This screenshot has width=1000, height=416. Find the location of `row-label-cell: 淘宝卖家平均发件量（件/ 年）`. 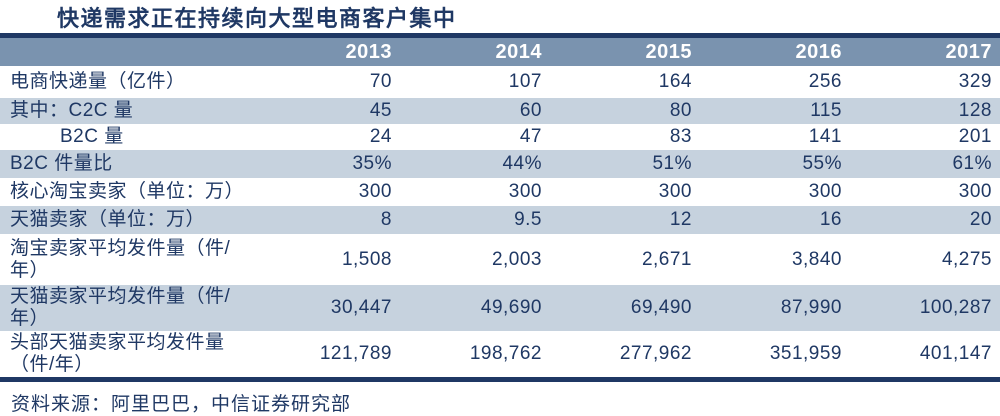

row-label-cell: 淘宝卖家平均发件量（件/ 年） is located at coordinates (120, 259).